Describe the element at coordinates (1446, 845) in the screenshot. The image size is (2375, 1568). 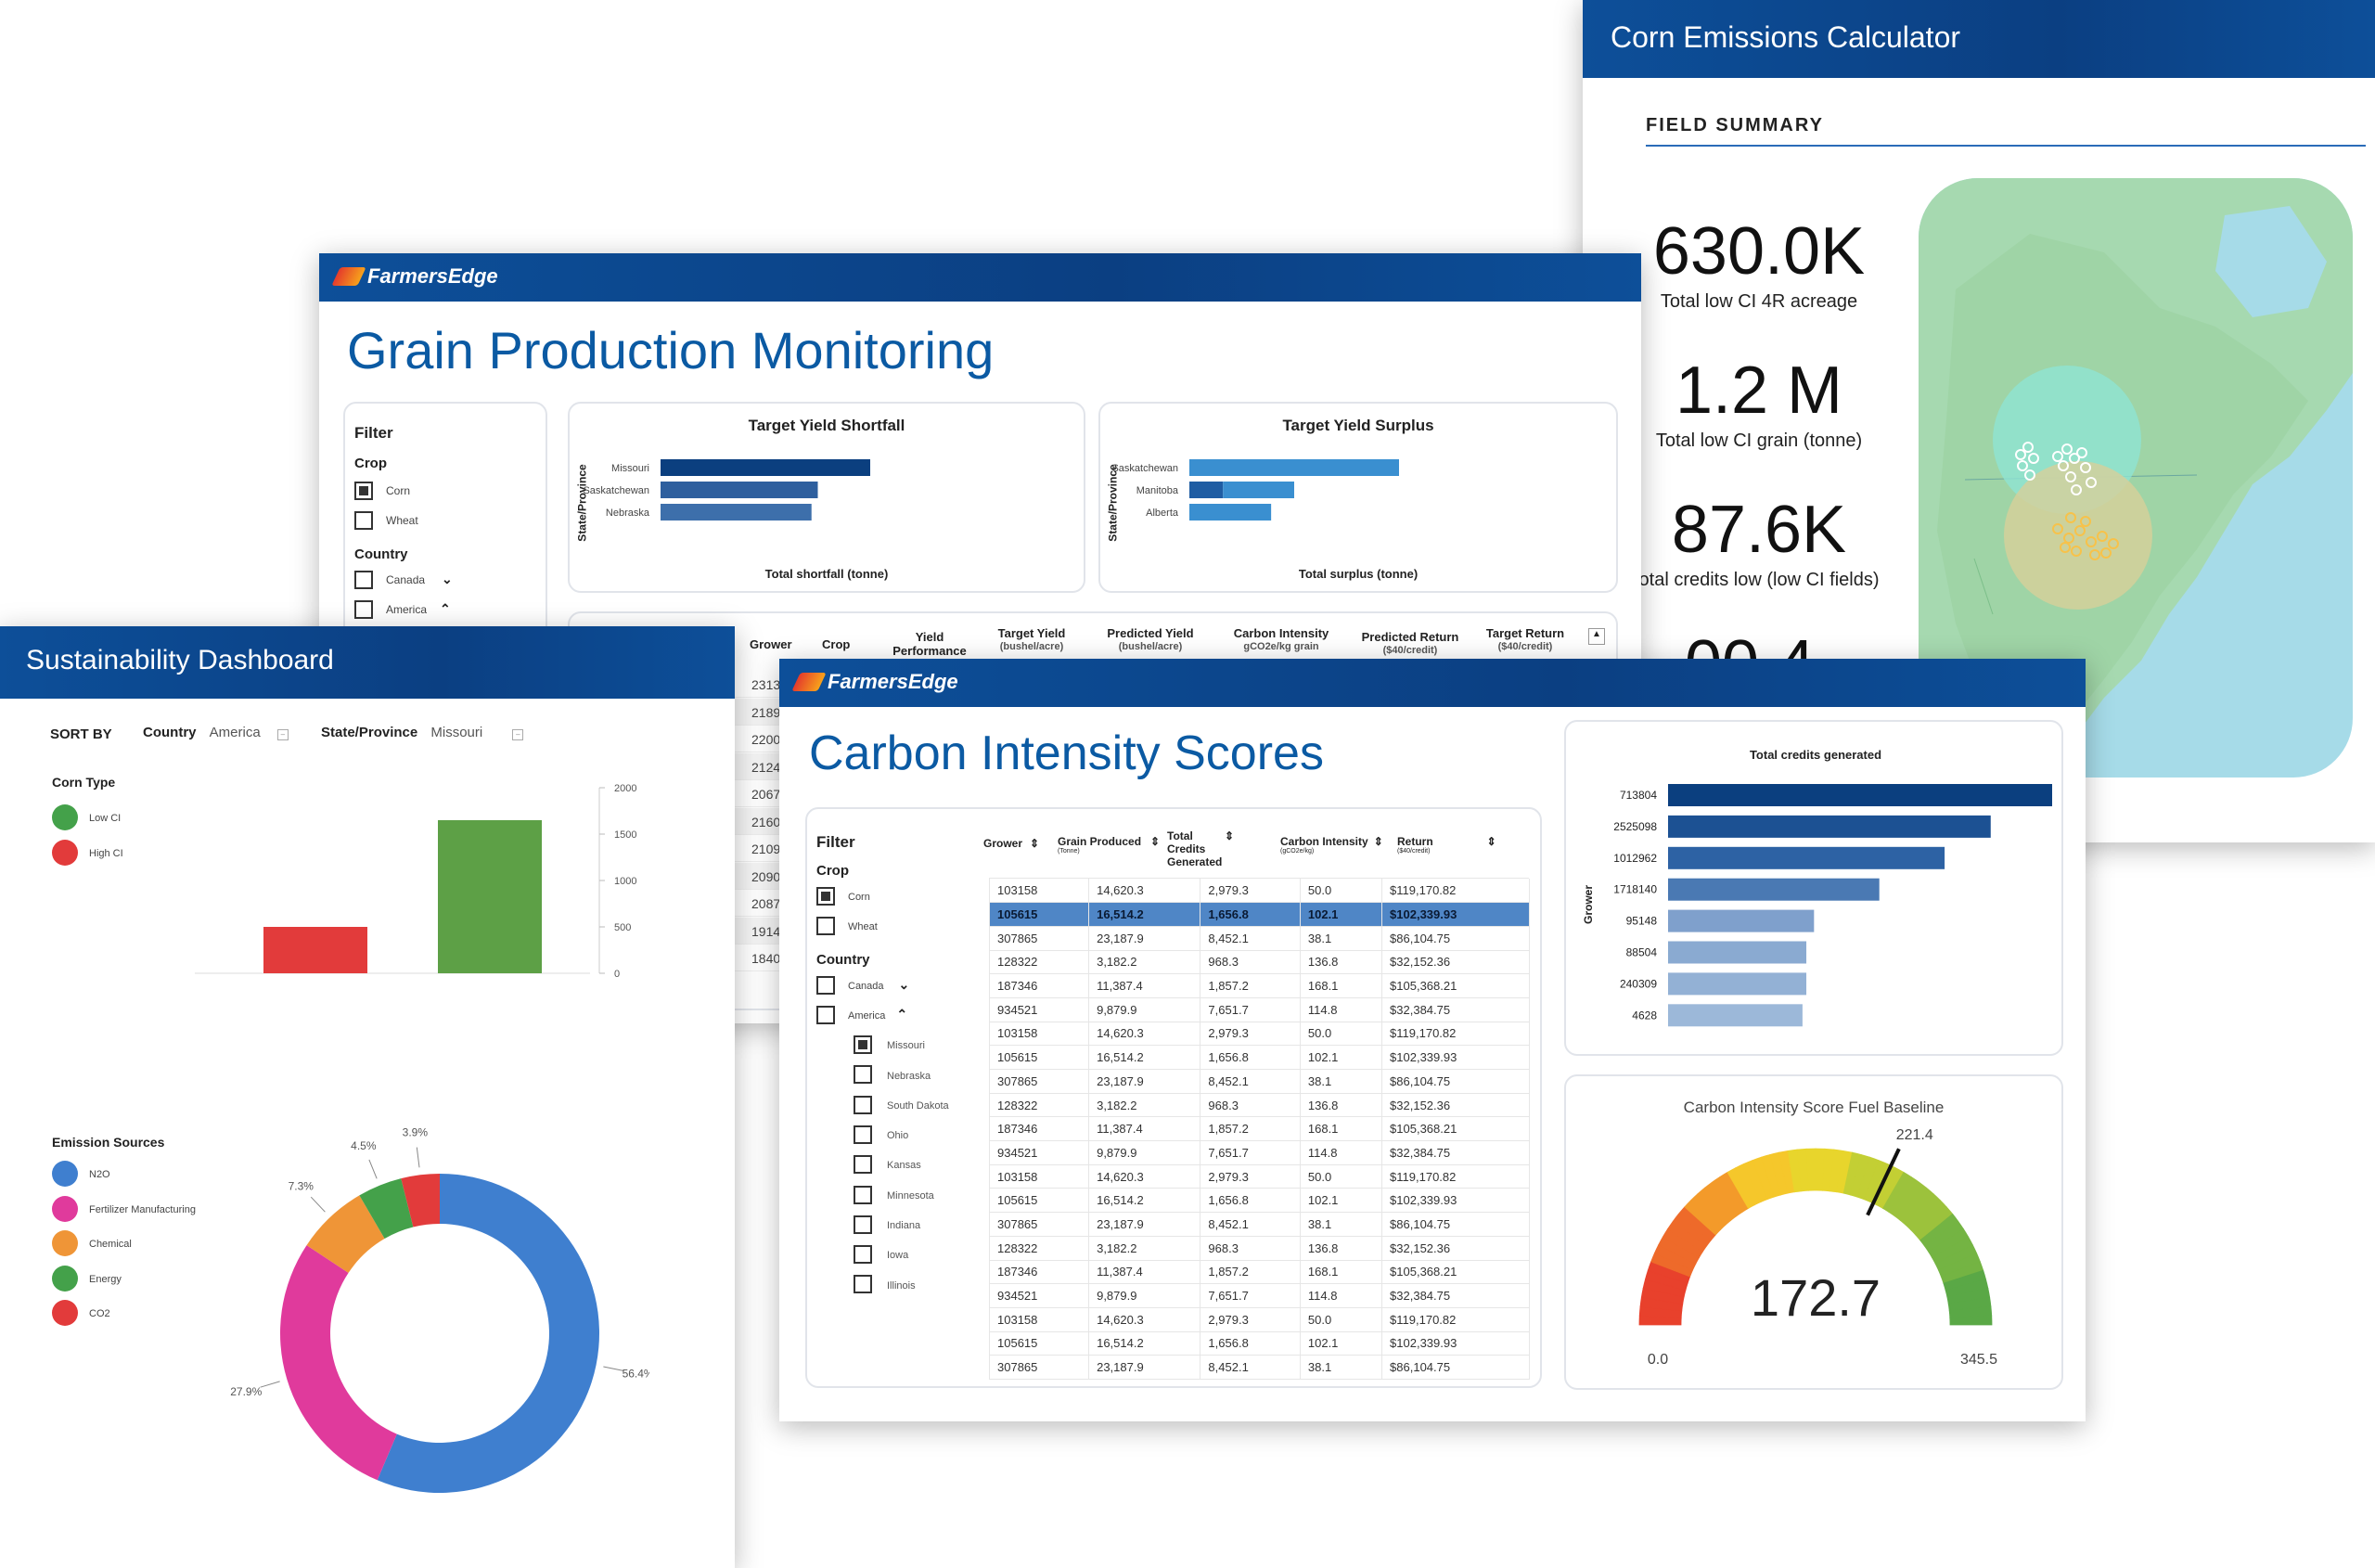
I see `col-return: Return ⇕ ($40/credit)` at that location.